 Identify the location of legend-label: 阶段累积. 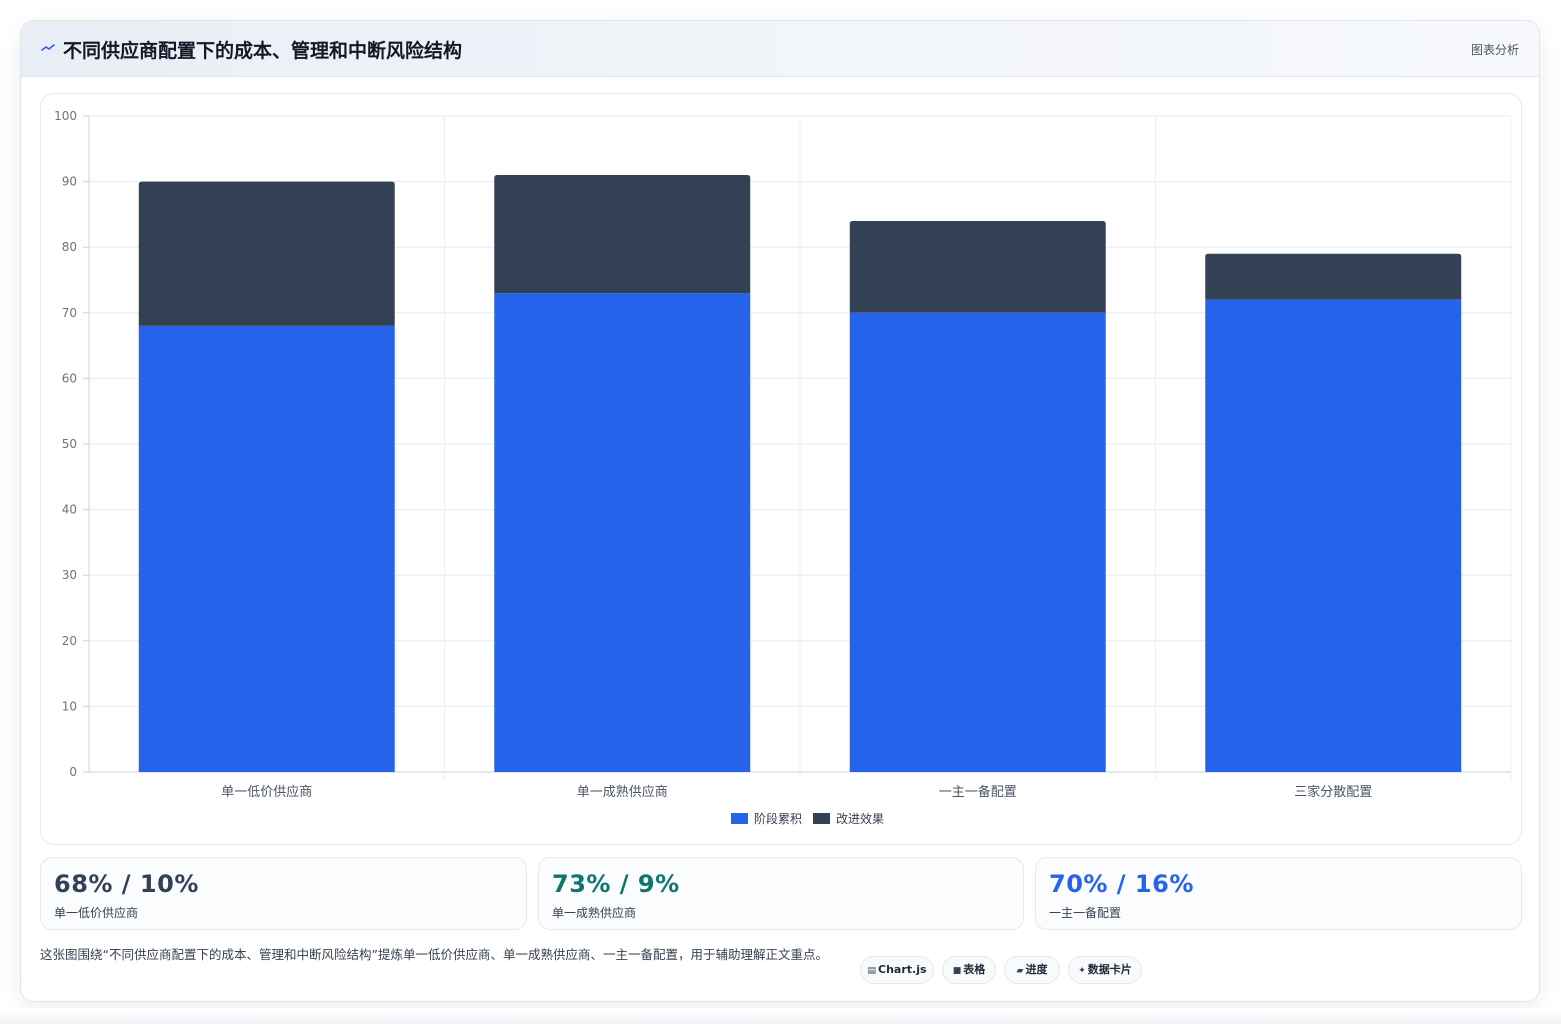
(778, 818).